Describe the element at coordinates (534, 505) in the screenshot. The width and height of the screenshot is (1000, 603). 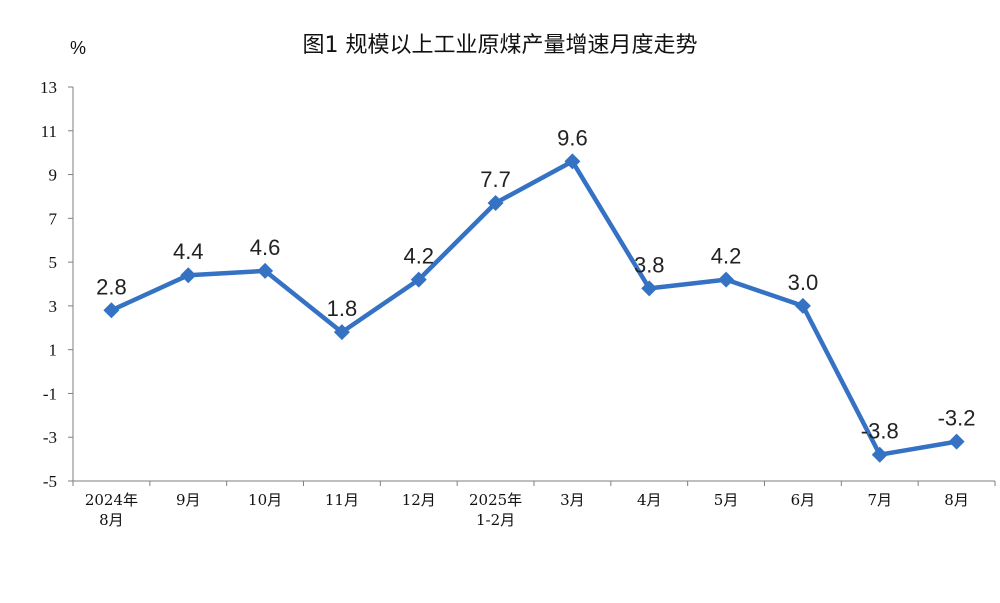
I see `x-axis-ticks: 2024年 8月 9月 10月 11月 12月 2025年 1-2月 3月 4月 5月 6月 7月 8月` at that location.